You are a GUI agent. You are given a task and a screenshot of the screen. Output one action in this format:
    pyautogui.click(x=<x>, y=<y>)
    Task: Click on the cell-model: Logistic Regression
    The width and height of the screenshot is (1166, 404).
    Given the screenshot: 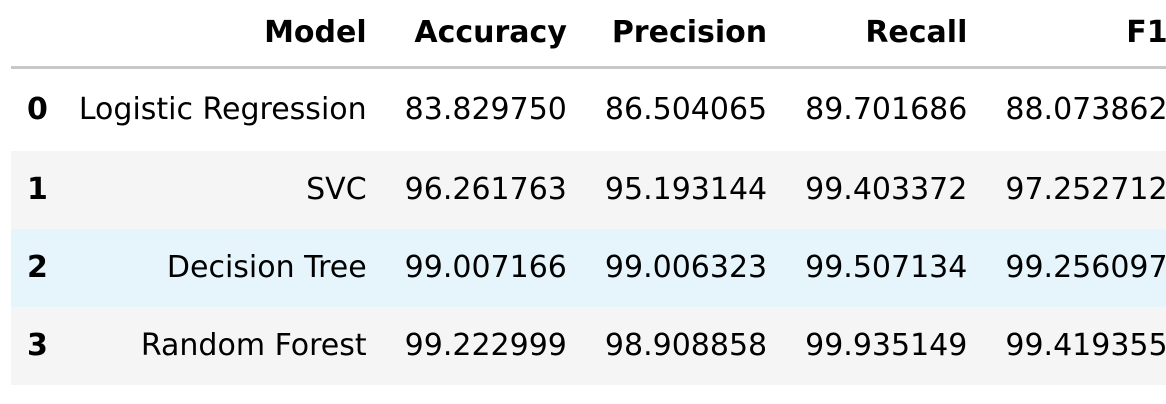 What is the action you would take?
    pyautogui.click(x=222, y=109)
    